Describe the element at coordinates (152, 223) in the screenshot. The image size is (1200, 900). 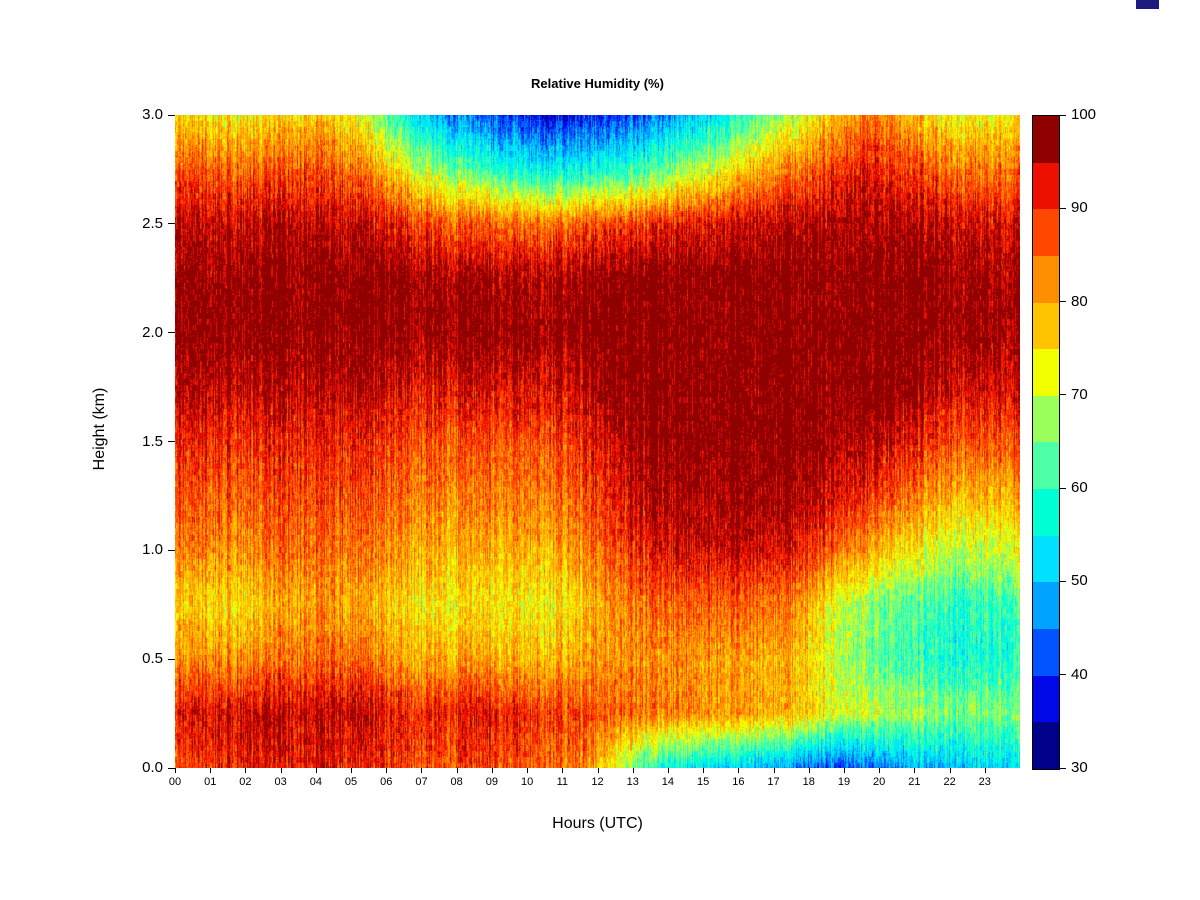
I see `y-tick-label: 2.5` at that location.